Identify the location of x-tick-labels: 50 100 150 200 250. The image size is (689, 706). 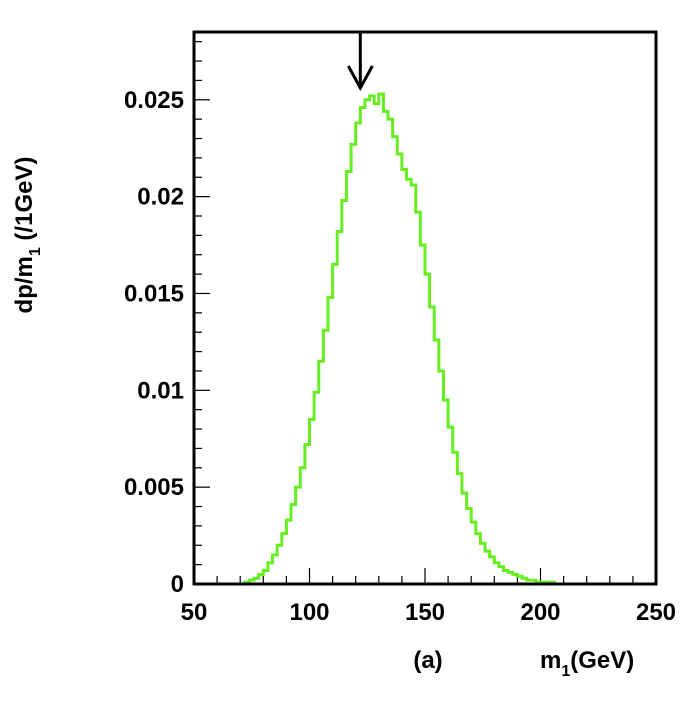
(428, 612).